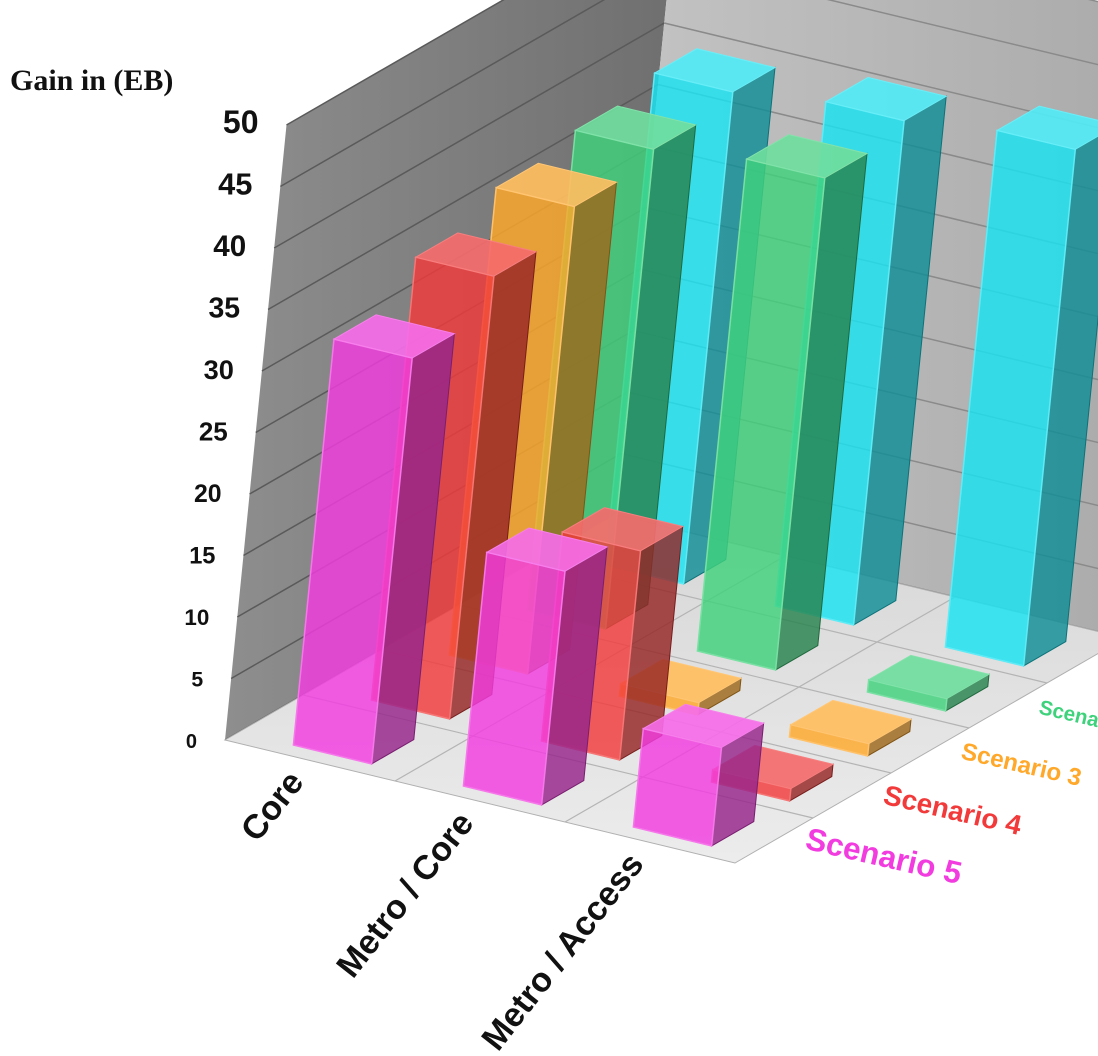 Image resolution: width=1098 pixels, height=1056 pixels. Describe the element at coordinates (224, 309) in the screenshot. I see `y-tick-label: 35` at that location.